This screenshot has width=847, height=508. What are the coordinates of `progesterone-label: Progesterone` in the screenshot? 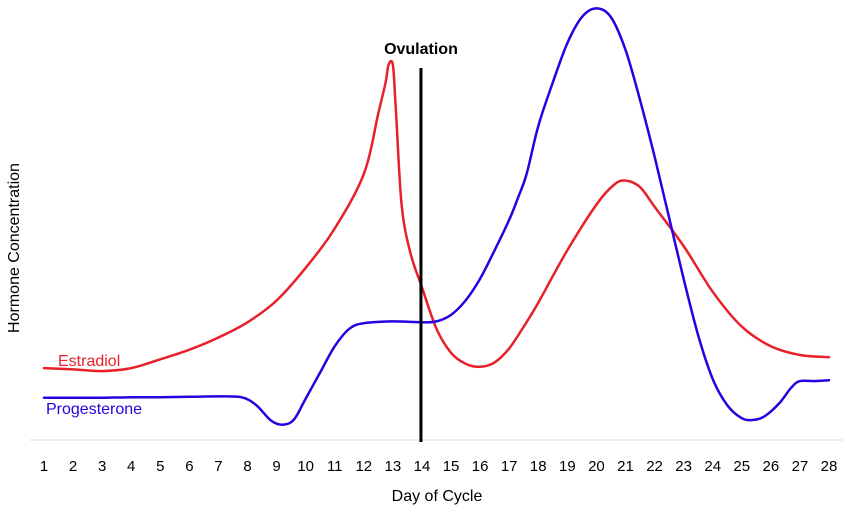 It's located at (94, 409).